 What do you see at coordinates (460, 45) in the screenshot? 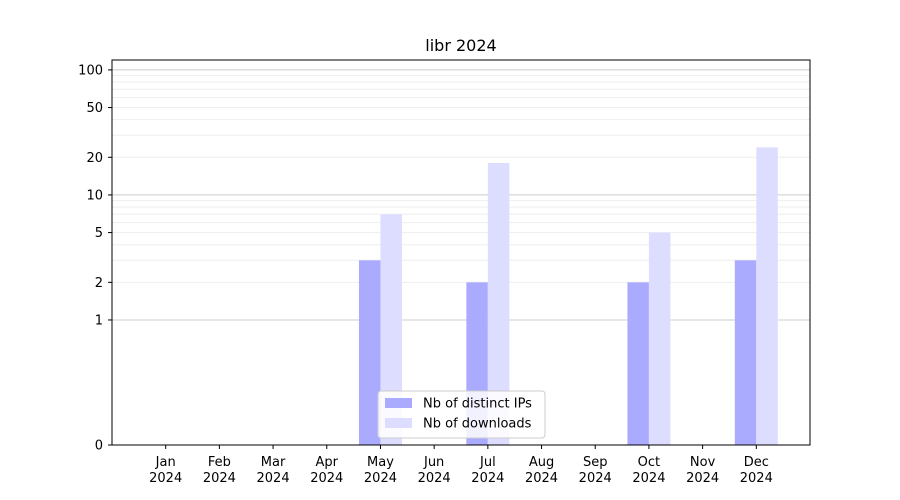
I see `chart-title: libr 2024` at bounding box center [460, 45].